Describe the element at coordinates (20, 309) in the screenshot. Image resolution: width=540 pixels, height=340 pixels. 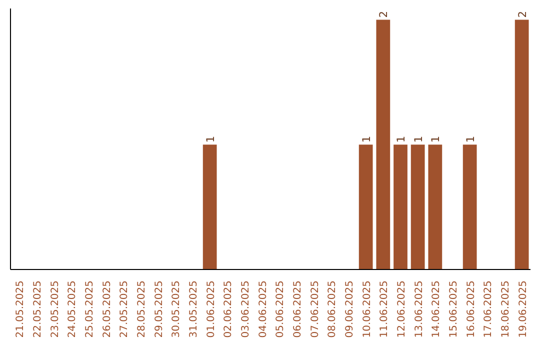
I see `x-tick-label: 21.05.2025` at that location.